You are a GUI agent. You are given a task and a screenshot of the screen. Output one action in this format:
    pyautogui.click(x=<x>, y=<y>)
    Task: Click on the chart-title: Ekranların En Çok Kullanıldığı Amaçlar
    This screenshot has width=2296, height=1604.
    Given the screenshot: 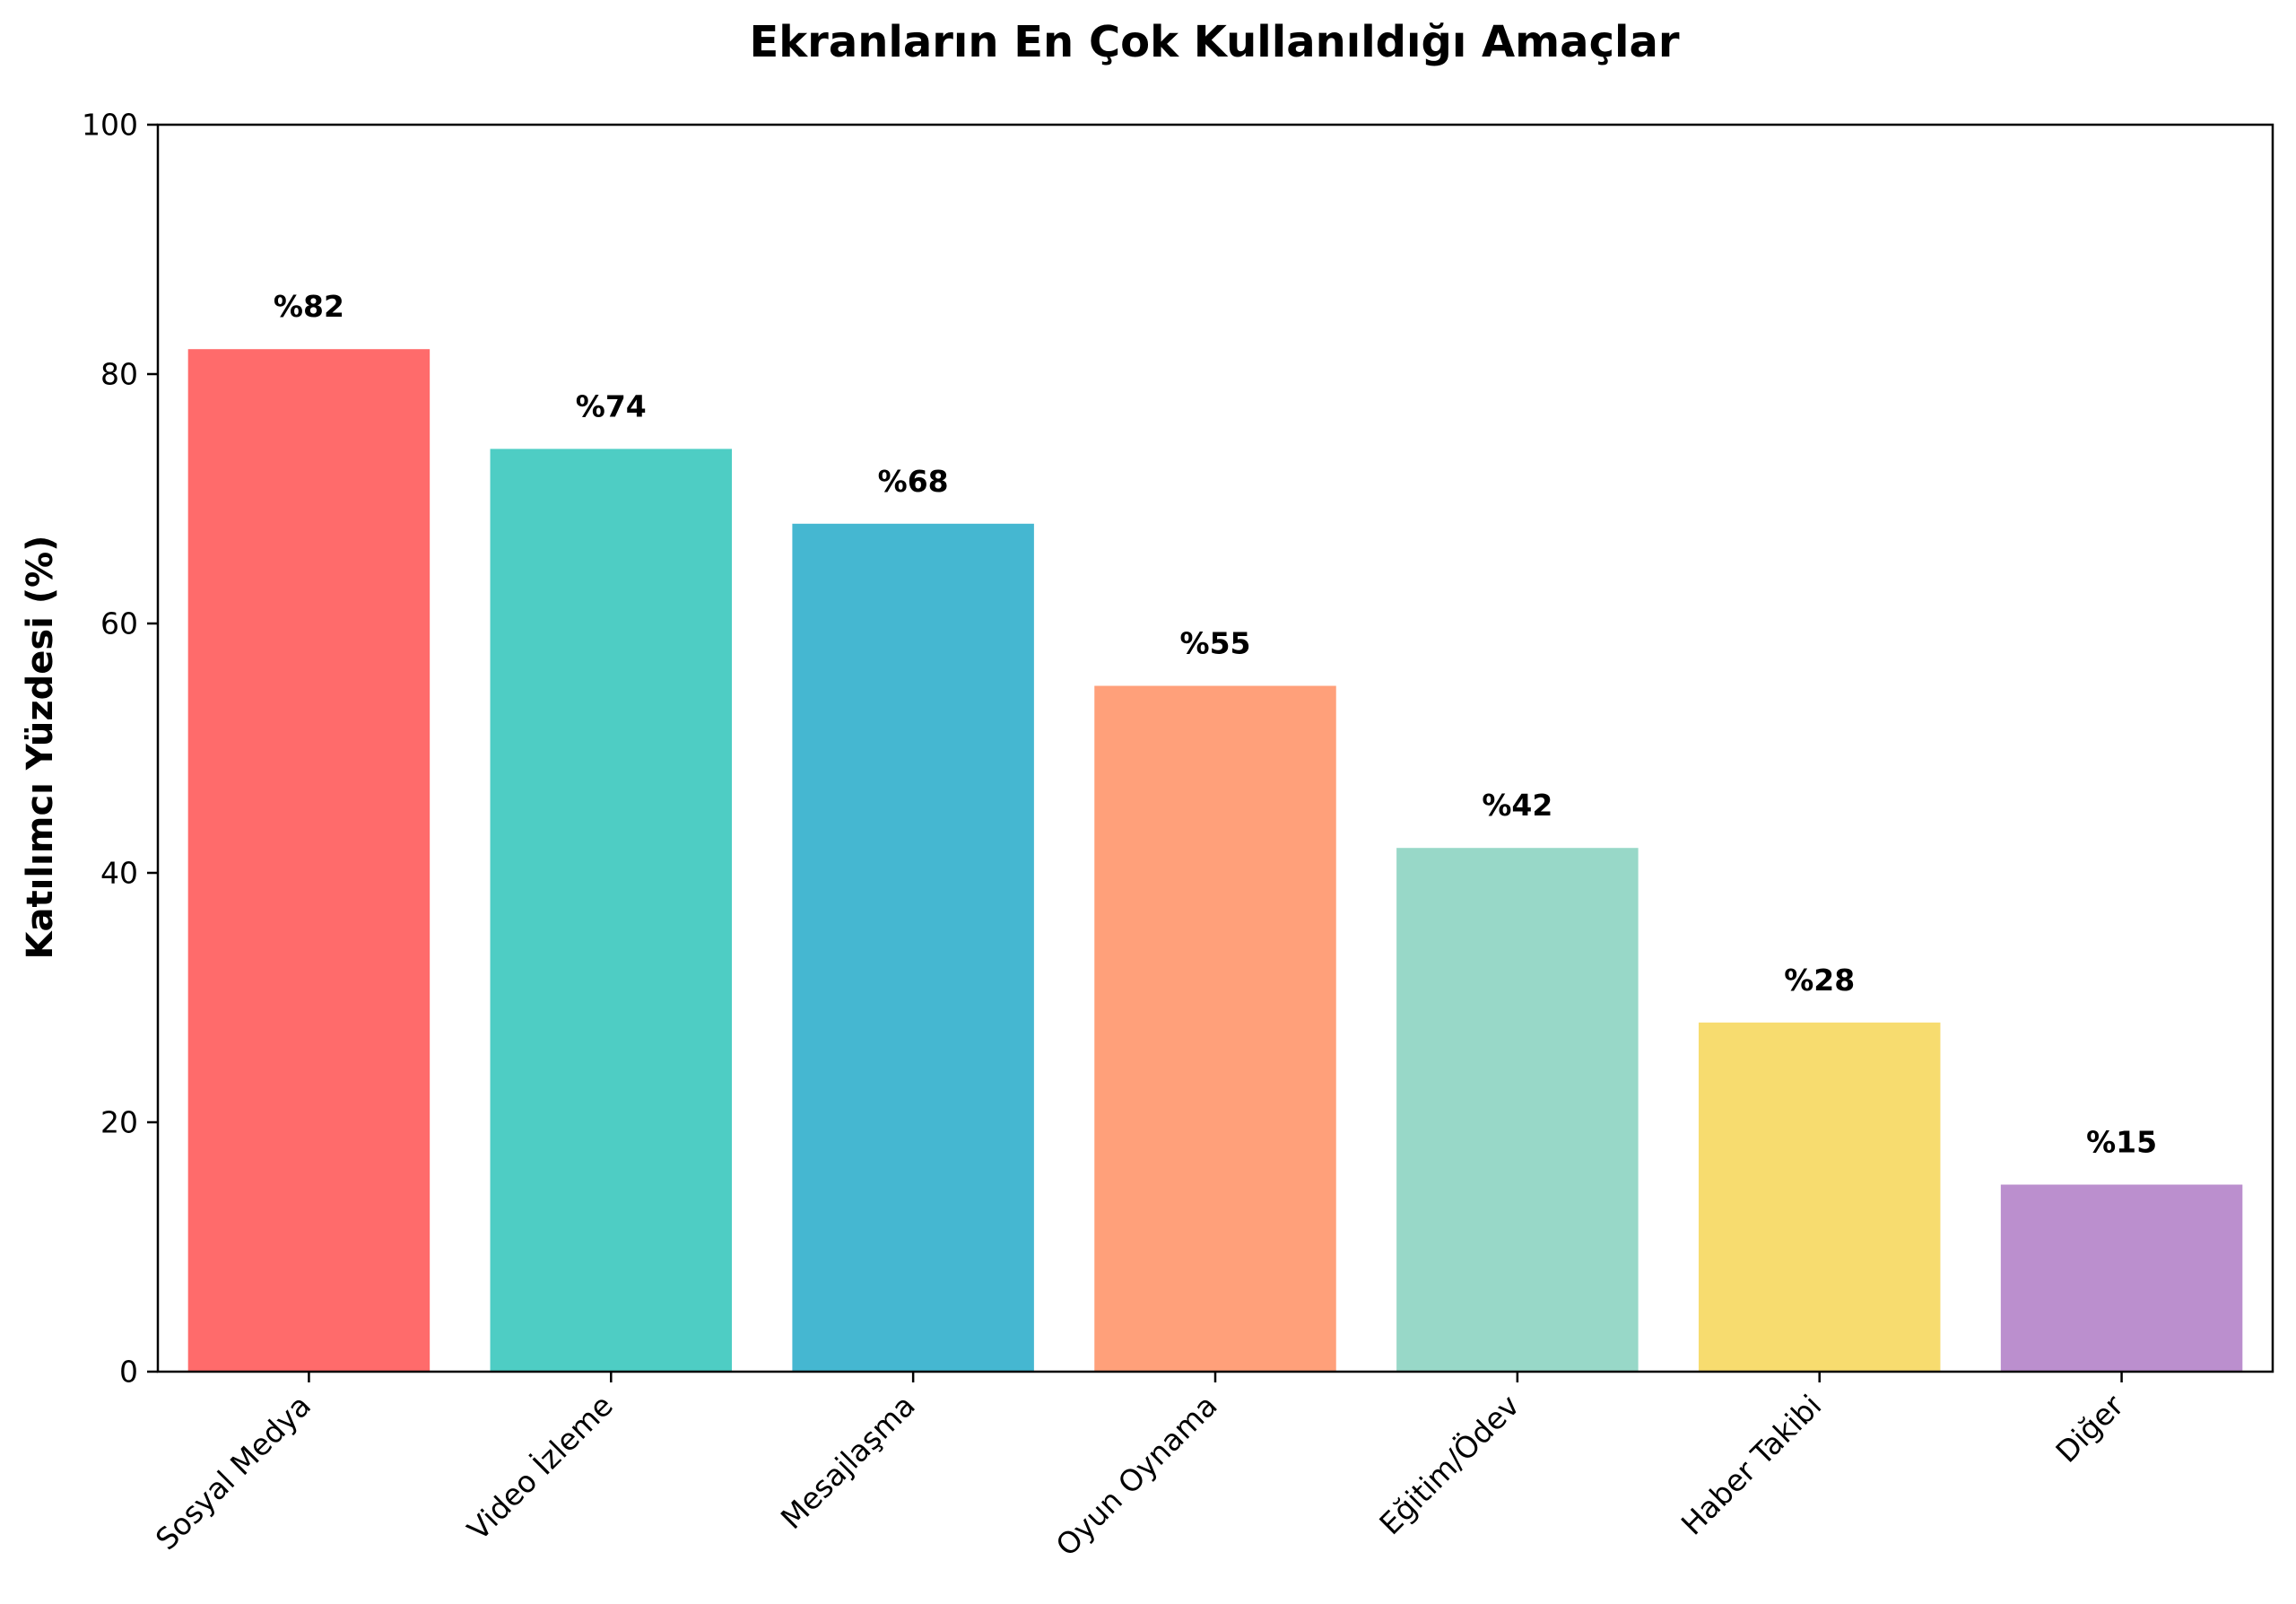 What is the action you would take?
    pyautogui.click(x=1214, y=42)
    